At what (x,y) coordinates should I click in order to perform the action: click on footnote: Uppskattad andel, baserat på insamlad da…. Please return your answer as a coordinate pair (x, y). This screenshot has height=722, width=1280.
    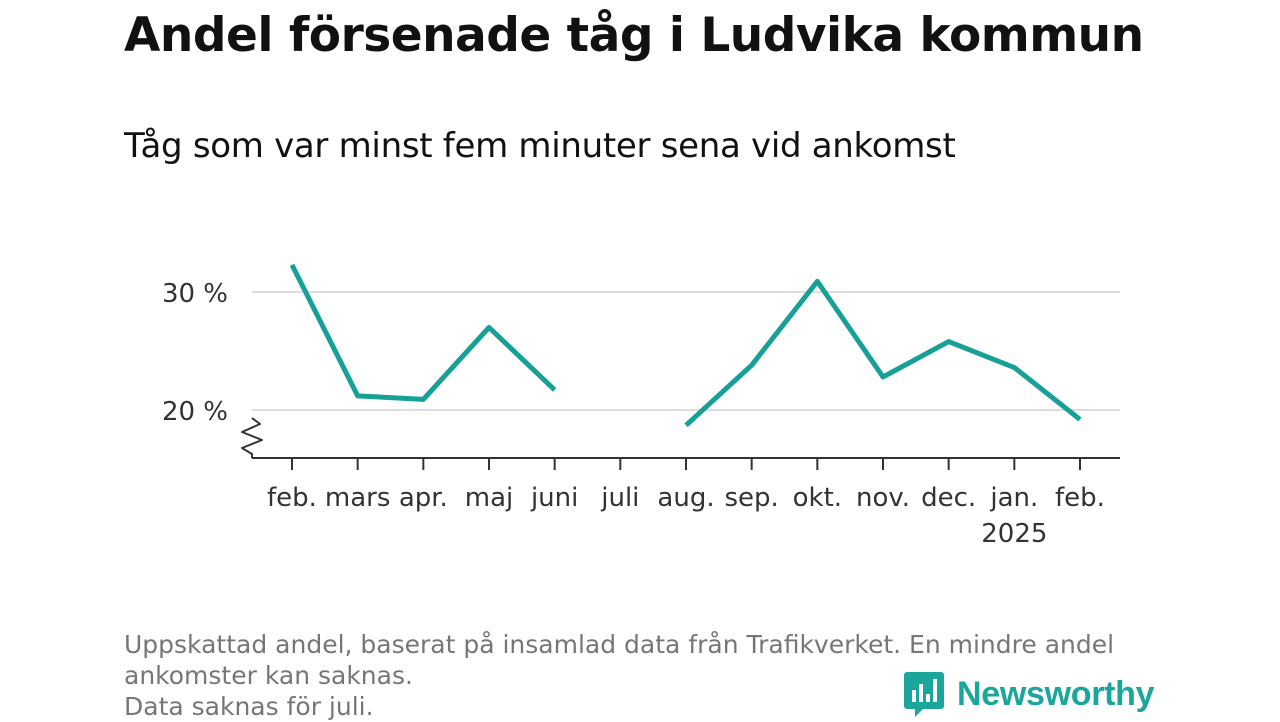
    Looking at the image, I should click on (644, 675).